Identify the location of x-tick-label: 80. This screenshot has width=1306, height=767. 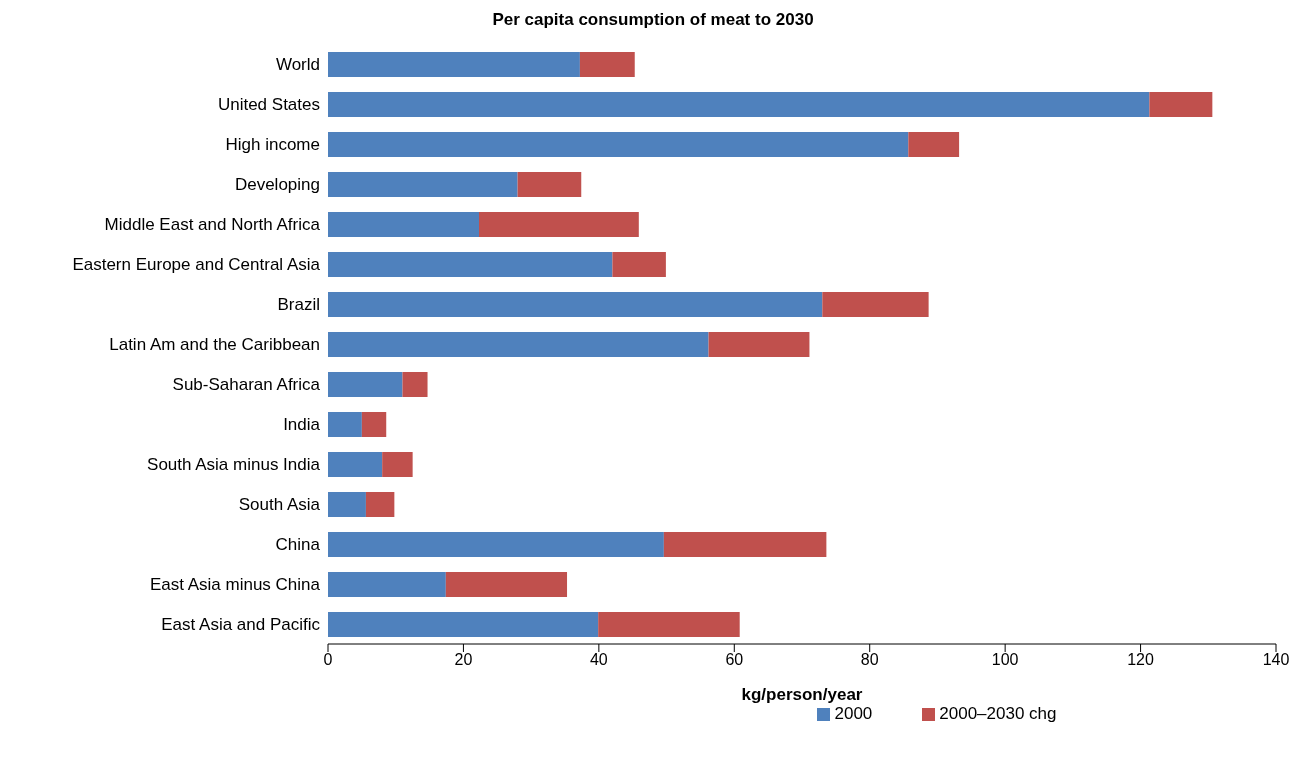
(869, 660).